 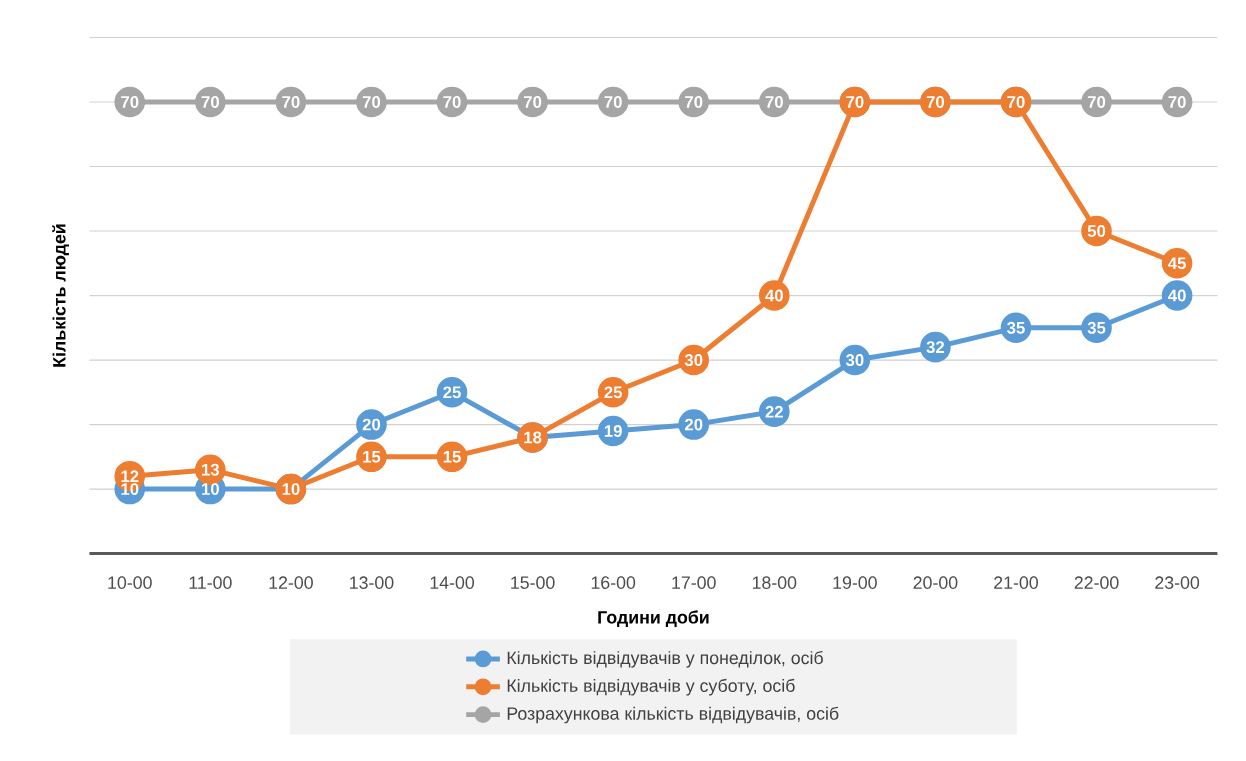 What do you see at coordinates (673, 715) in the screenshot?
I see `legend-label: Розрахункова кількість відвідувачів, осіб` at bounding box center [673, 715].